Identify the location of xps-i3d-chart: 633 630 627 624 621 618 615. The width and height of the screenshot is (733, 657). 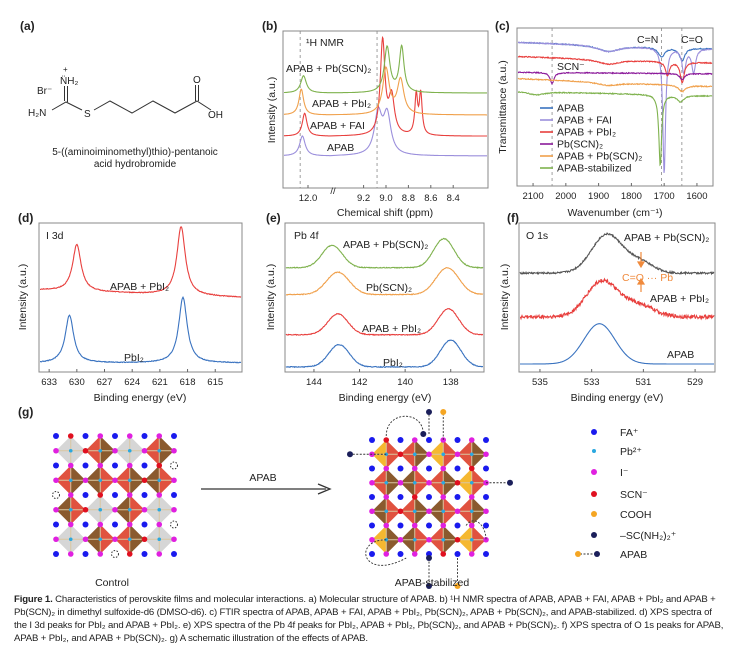
(140, 305).